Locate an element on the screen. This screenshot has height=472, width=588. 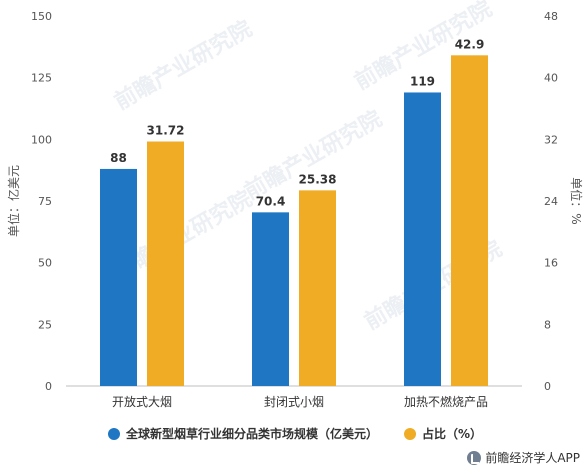
y2-tick-label: 32 is located at coordinates (551, 139).